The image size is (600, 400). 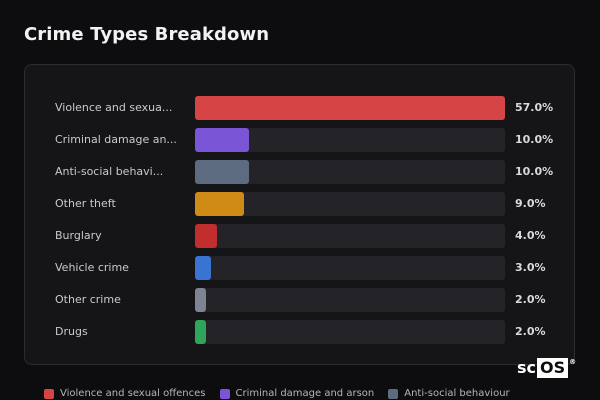 I want to click on legend-item: Violence and sexual offences, so click(x=125, y=393).